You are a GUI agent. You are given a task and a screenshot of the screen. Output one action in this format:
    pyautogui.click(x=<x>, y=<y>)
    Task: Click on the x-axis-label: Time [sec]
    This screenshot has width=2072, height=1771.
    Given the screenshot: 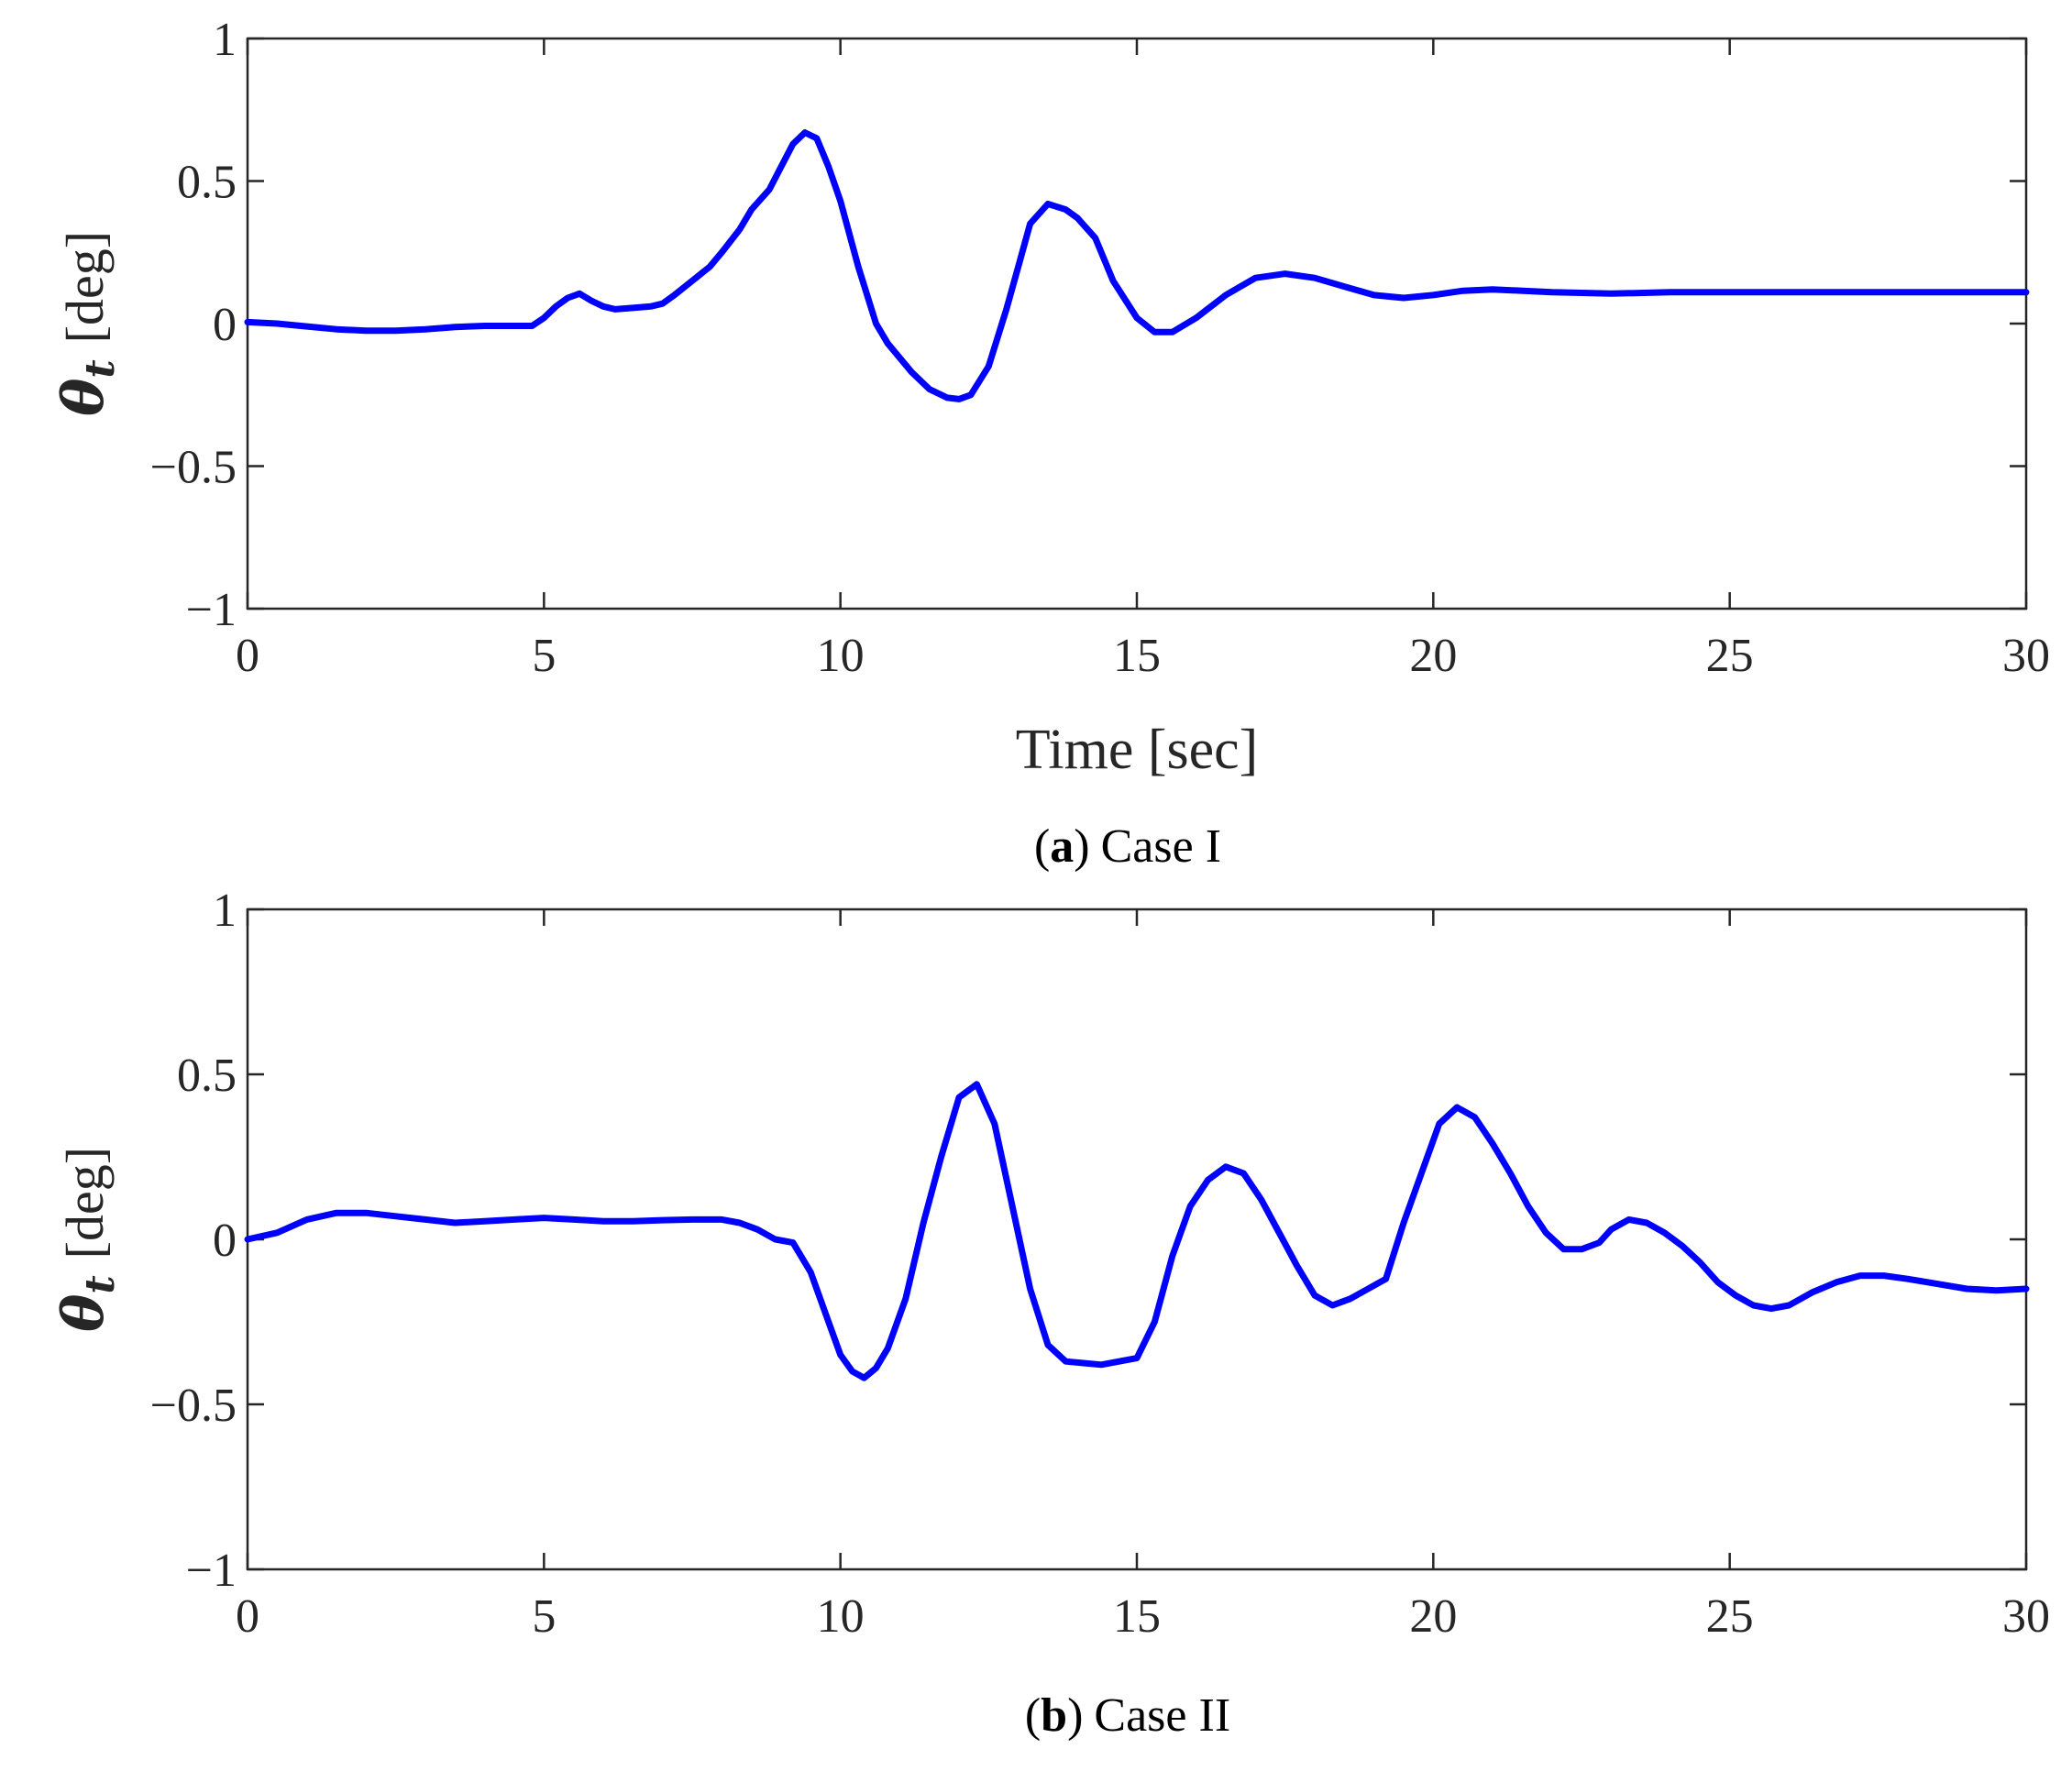 What is the action you would take?
    pyautogui.click(x=1137, y=750)
    